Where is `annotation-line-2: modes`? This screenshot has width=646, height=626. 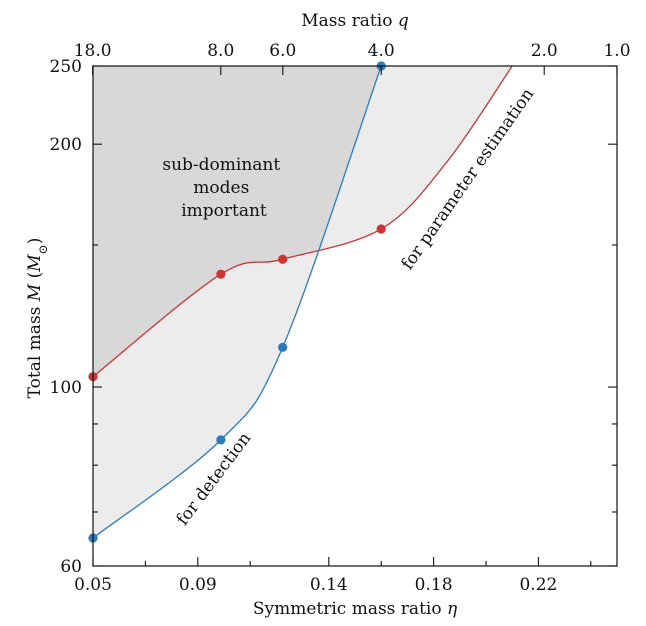 annotation-line-2: modes is located at coordinates (221, 188).